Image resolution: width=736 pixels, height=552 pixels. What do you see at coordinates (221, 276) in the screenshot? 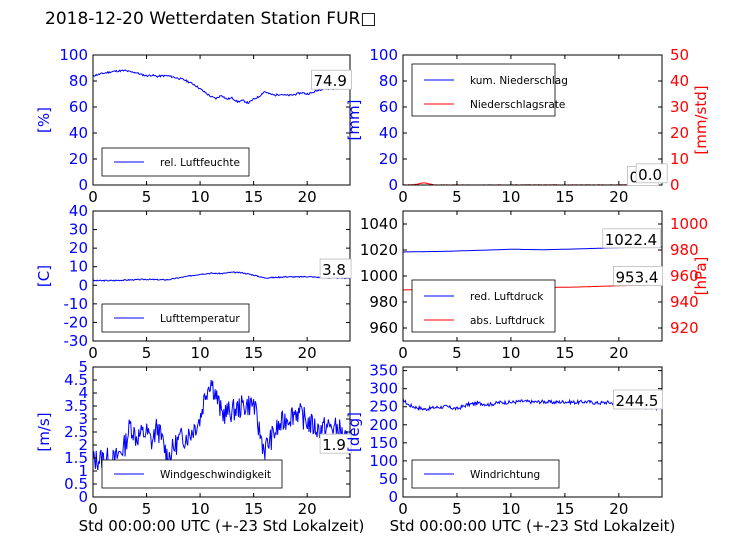
I see `series-line-lufttemperatur` at bounding box center [221, 276].